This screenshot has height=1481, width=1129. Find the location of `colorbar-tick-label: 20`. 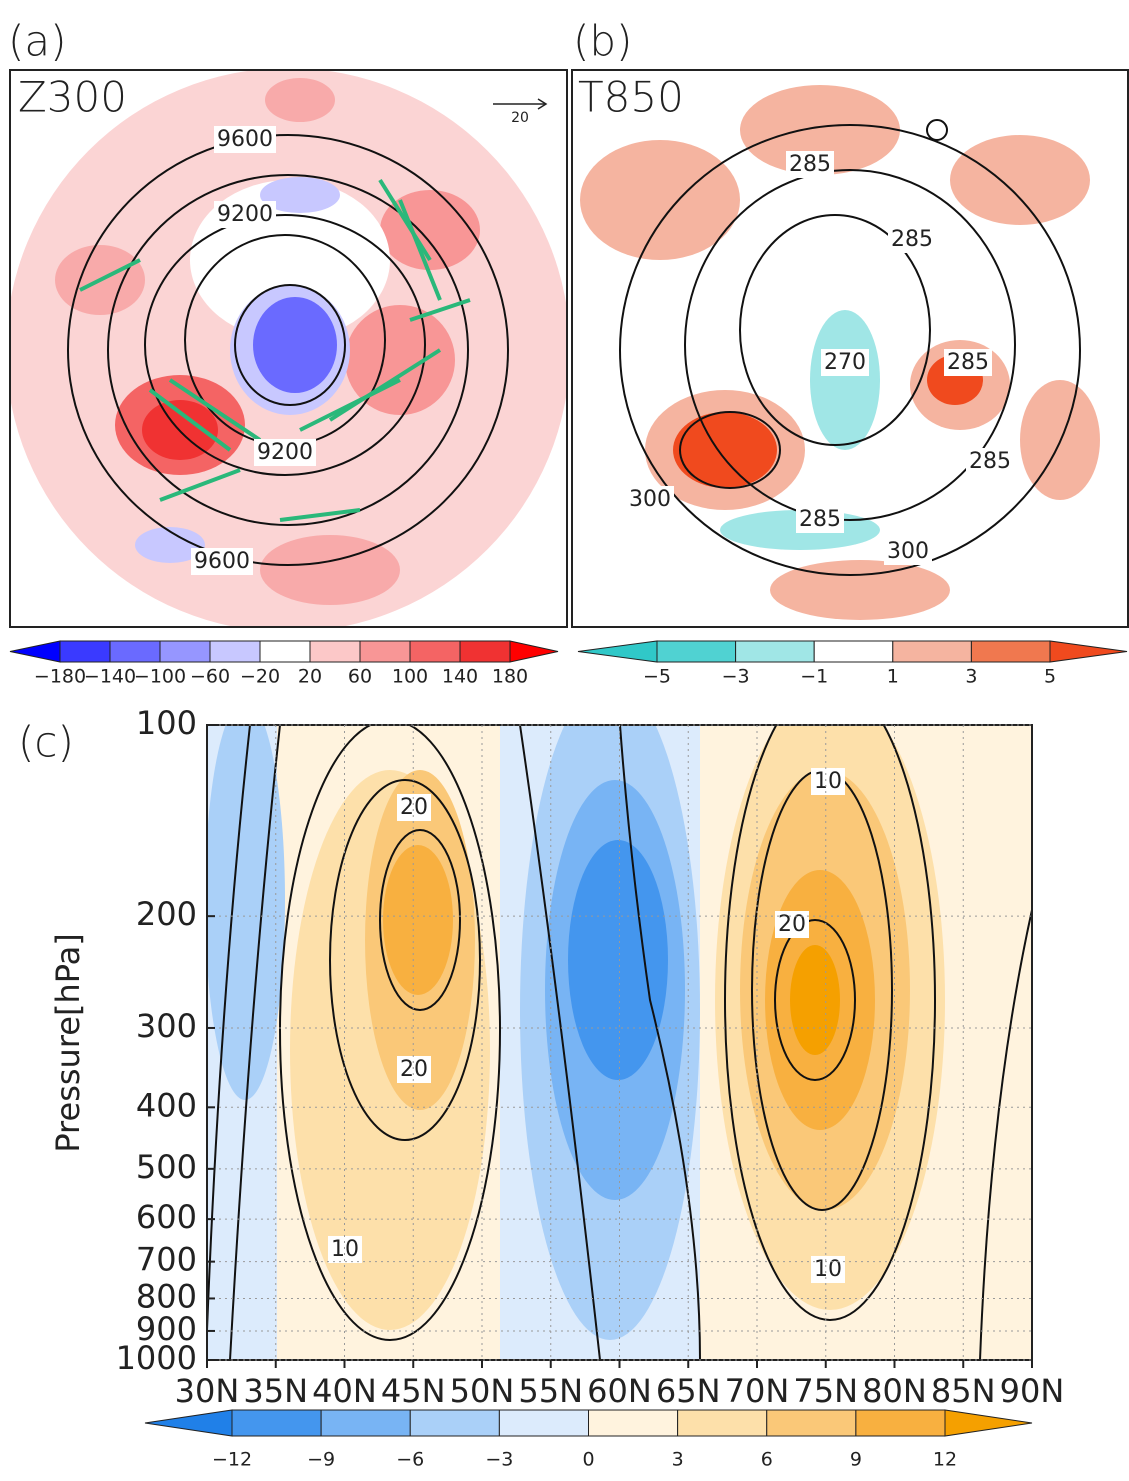

colorbar-tick-label: 20 is located at coordinates (310, 677).